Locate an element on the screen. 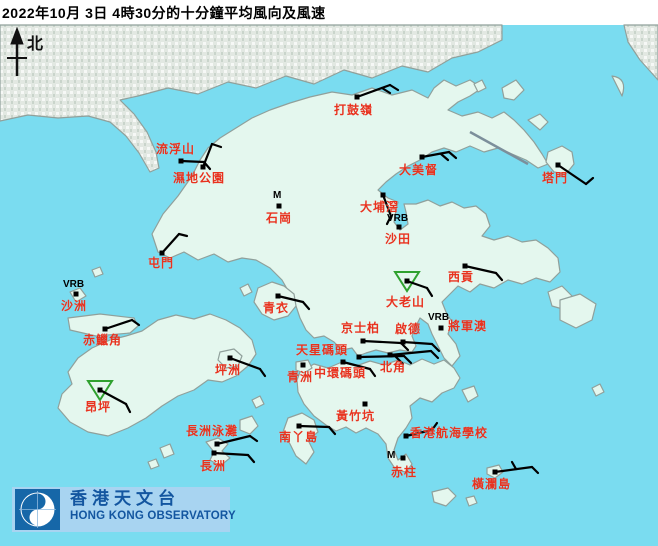 Image resolution: width=658 pixels, height=546 pixels. station-label: 沙洲 is located at coordinates (74, 306).